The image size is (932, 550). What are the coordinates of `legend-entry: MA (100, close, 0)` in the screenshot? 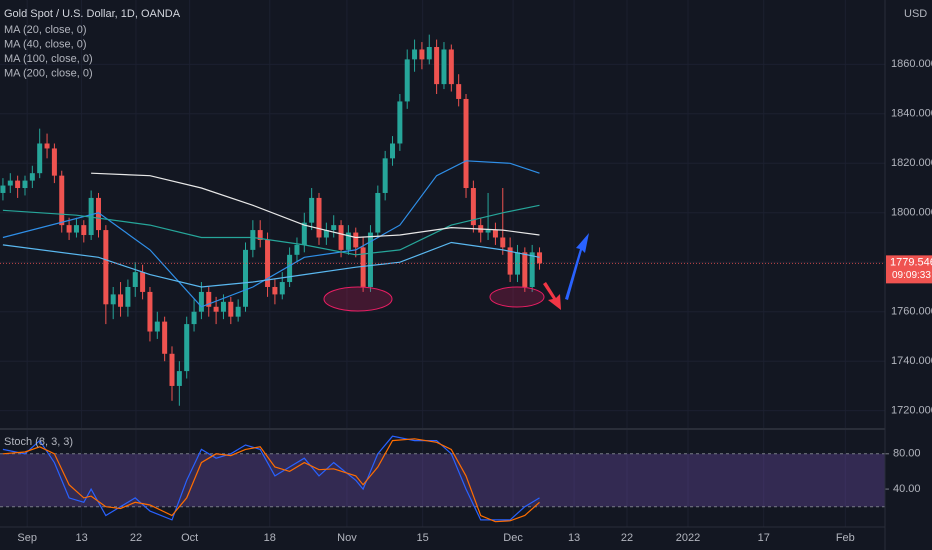 It's located at (48, 59).